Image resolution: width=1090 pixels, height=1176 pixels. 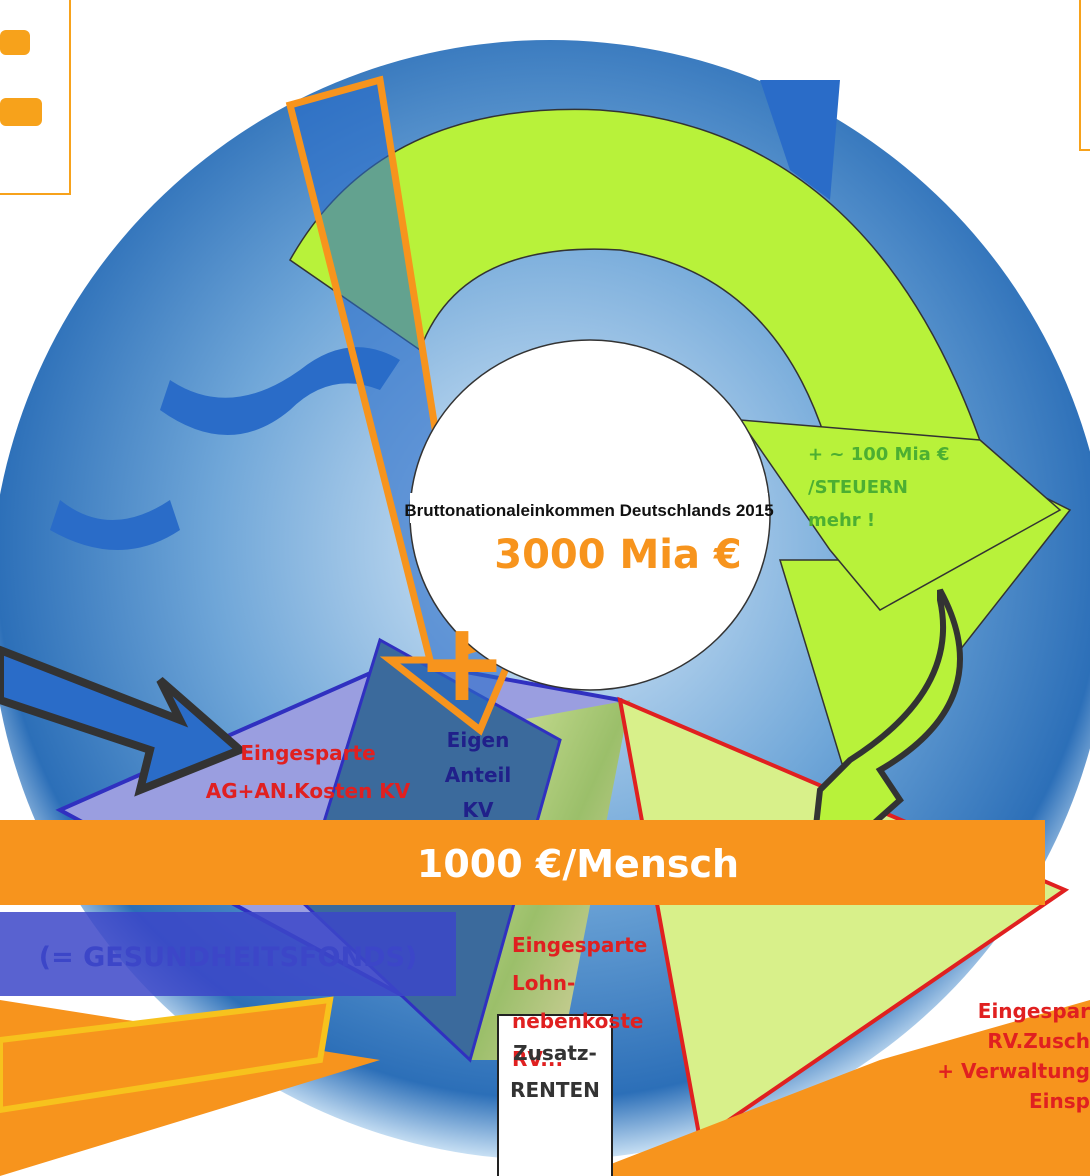 I want to click on fund-box, so click(x=228, y=954).